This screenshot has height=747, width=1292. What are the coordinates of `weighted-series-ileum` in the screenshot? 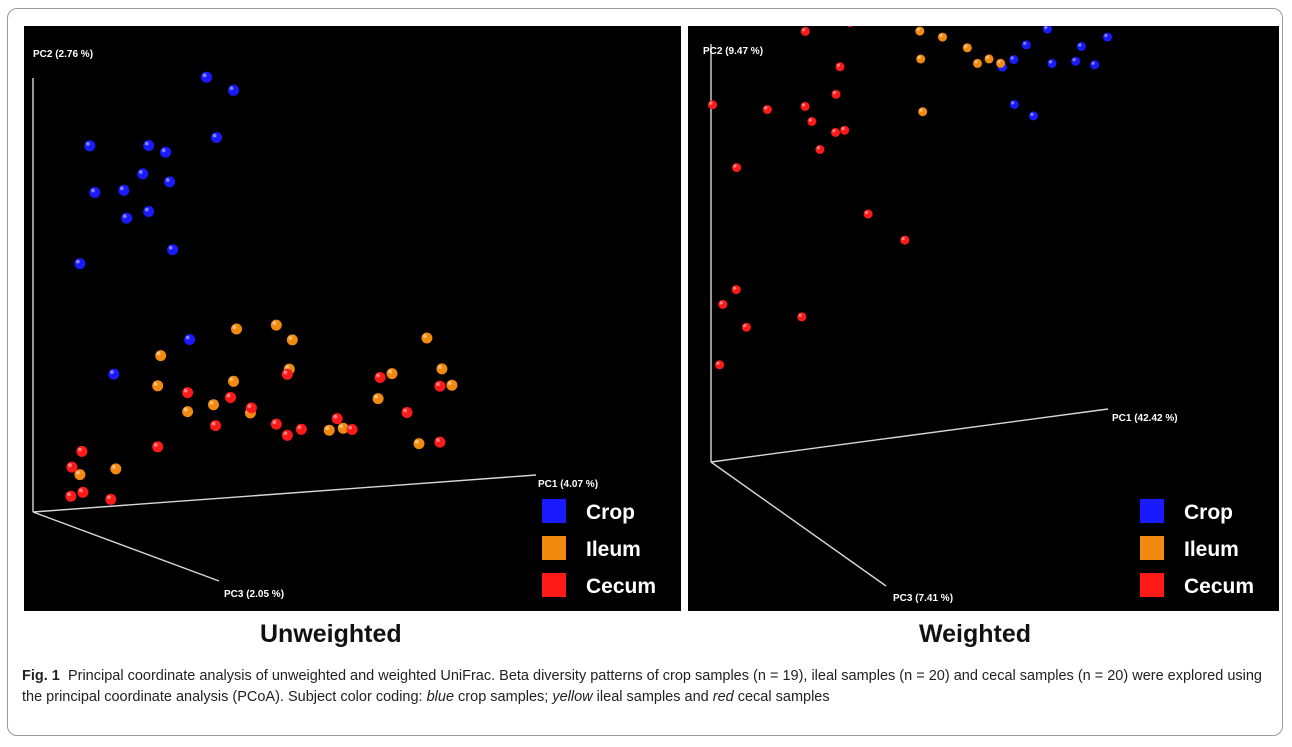 It's located at (960, 71).